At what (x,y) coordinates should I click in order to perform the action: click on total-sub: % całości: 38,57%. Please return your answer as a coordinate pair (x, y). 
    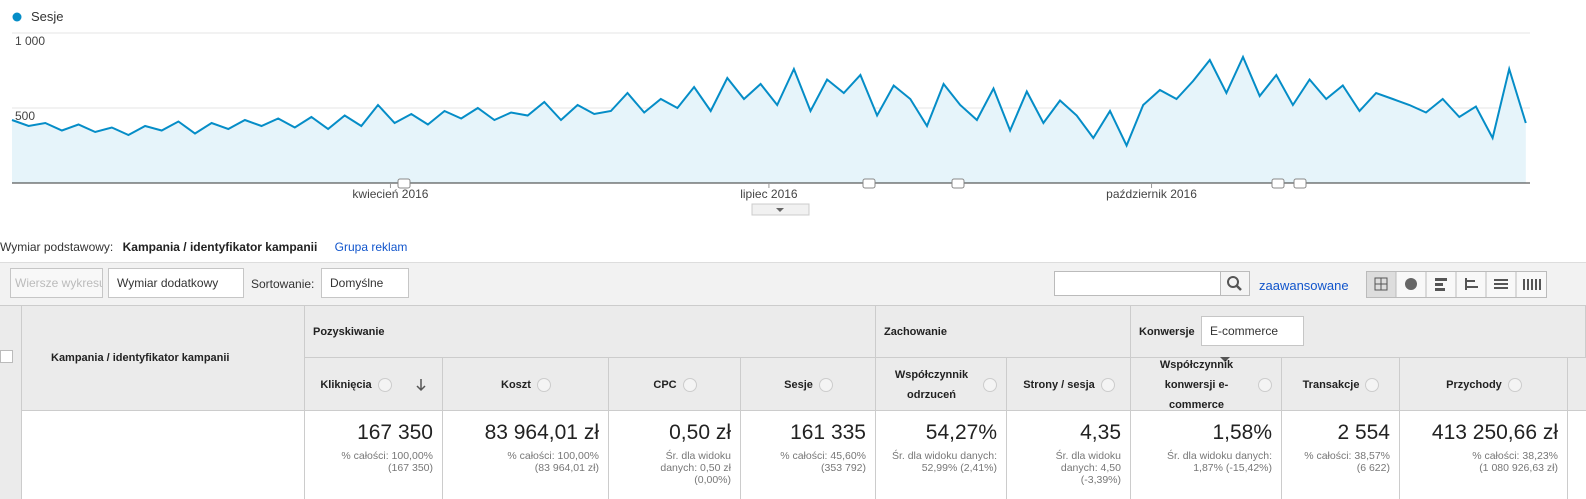
    Looking at the image, I should click on (1347, 456).